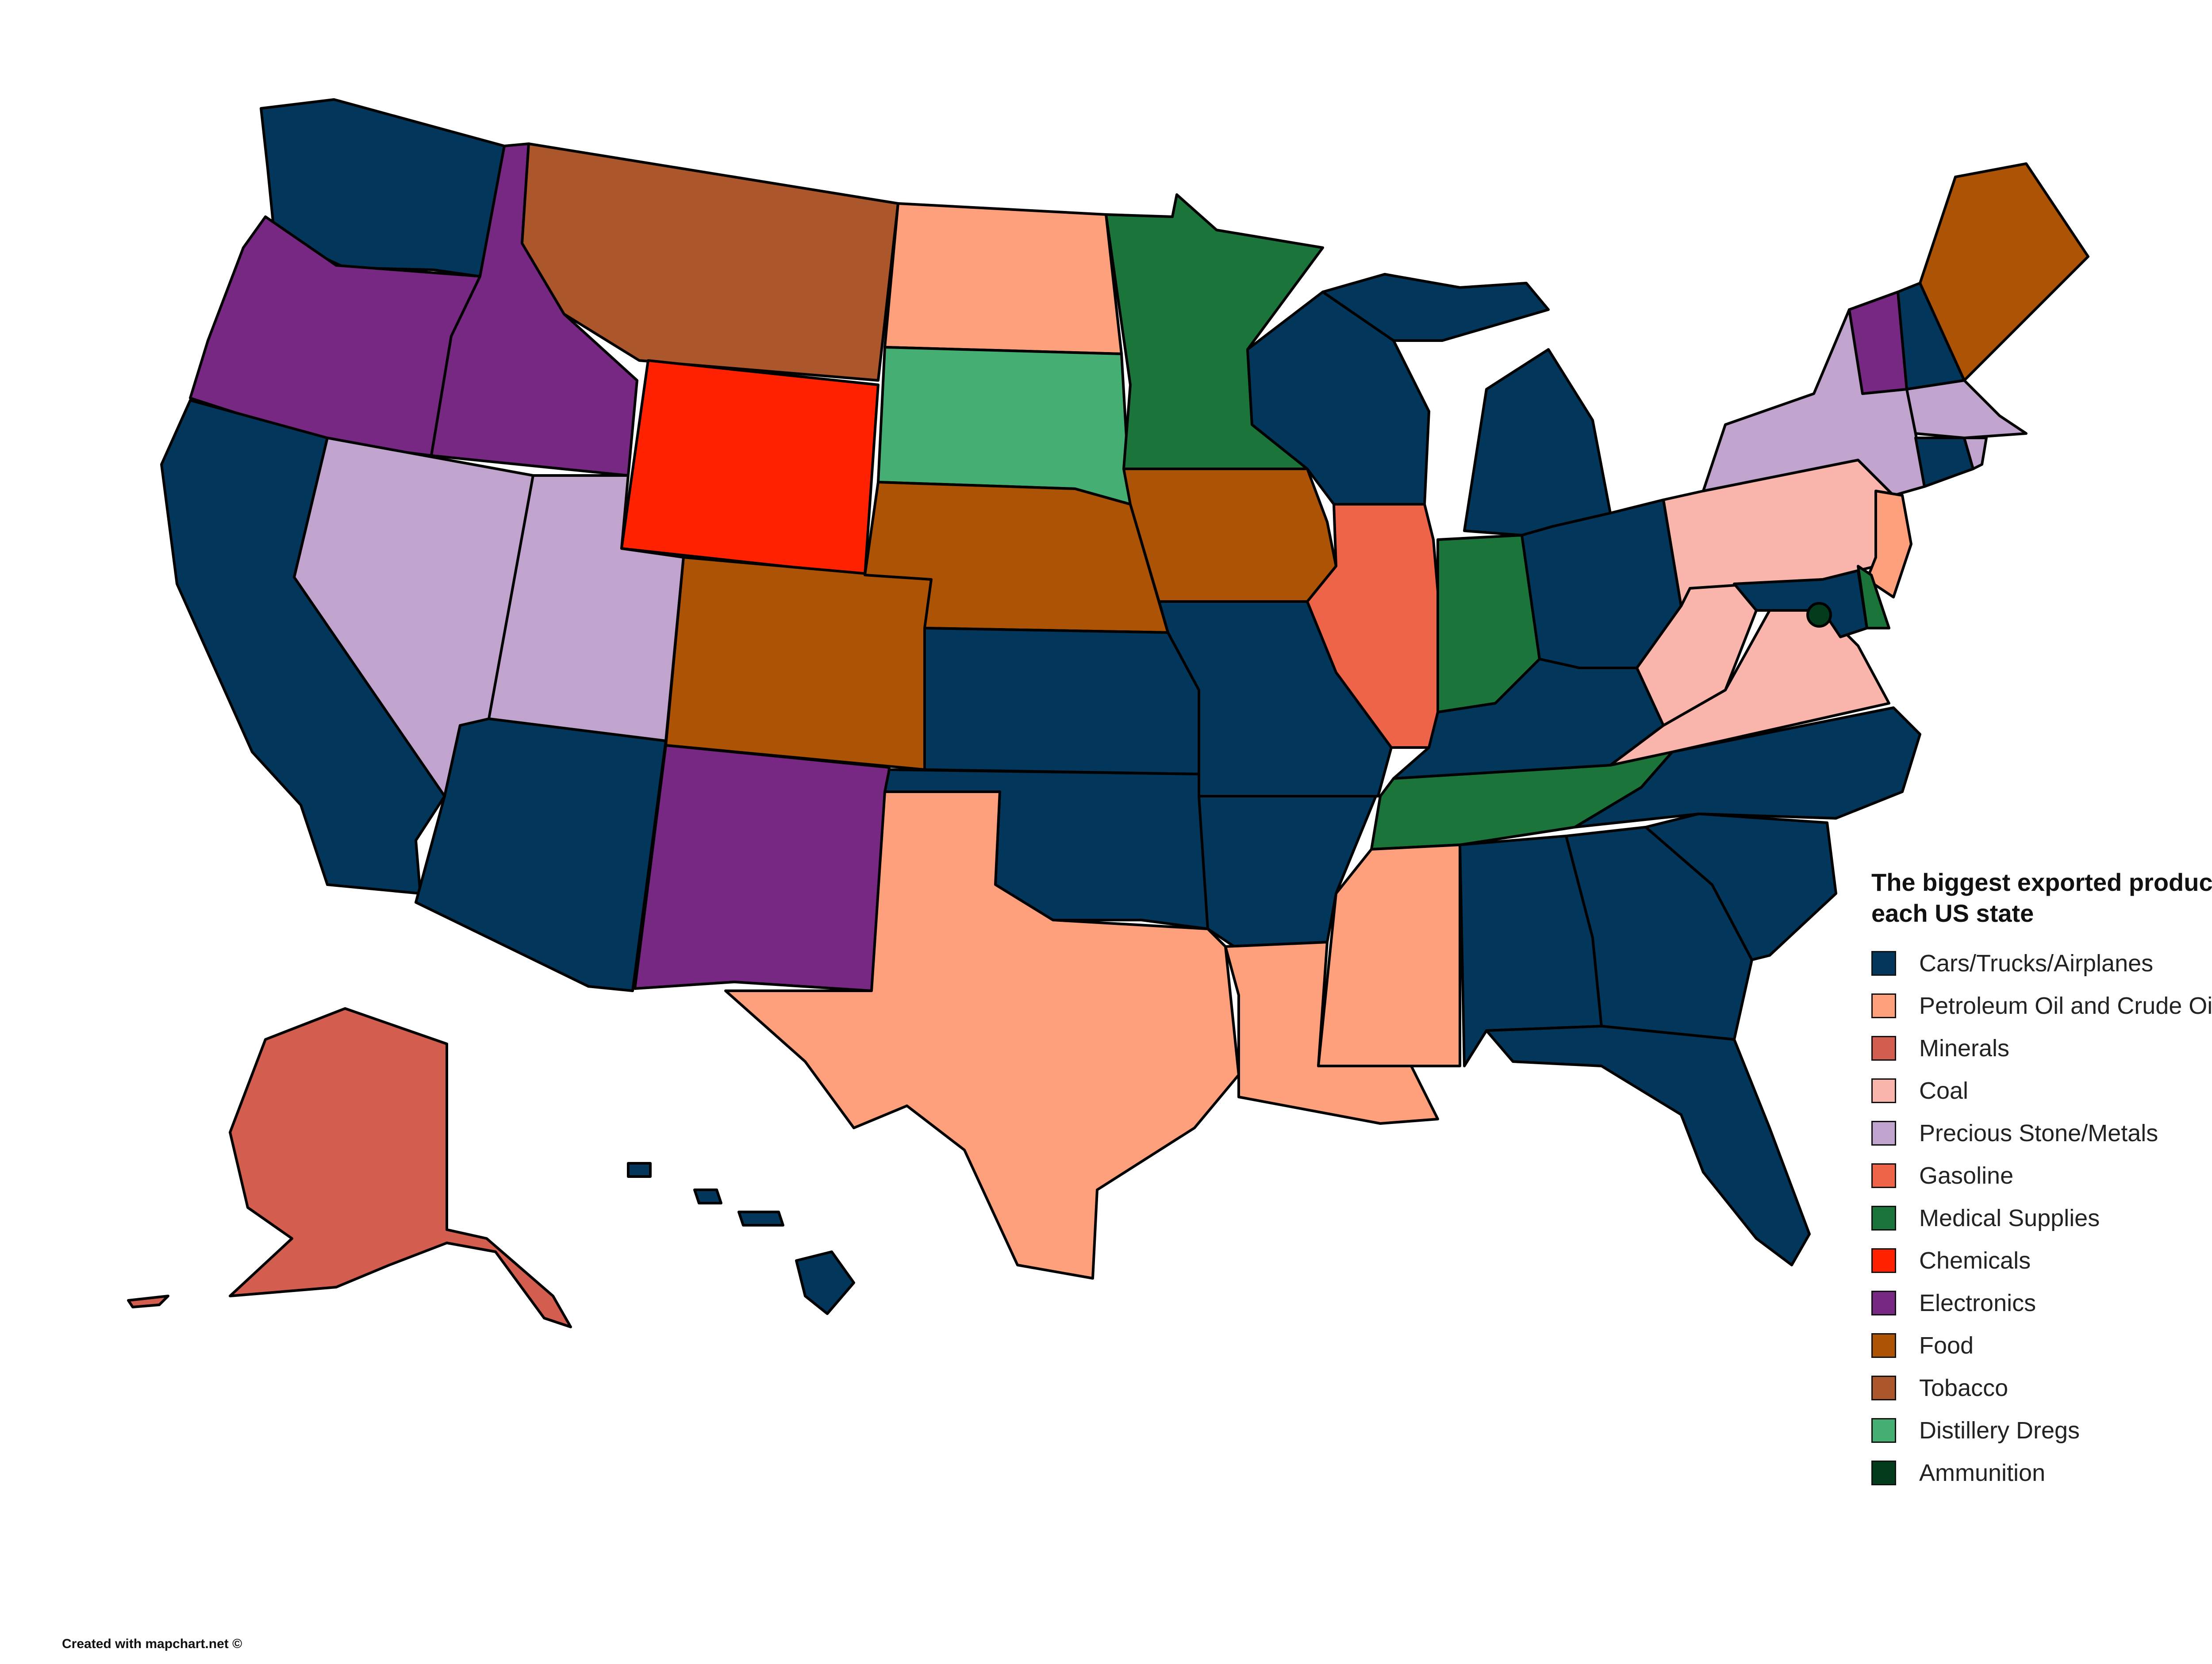 The width and height of the screenshot is (2212, 1664). Describe the element at coordinates (383, 188) in the screenshot. I see `state-wa` at that location.